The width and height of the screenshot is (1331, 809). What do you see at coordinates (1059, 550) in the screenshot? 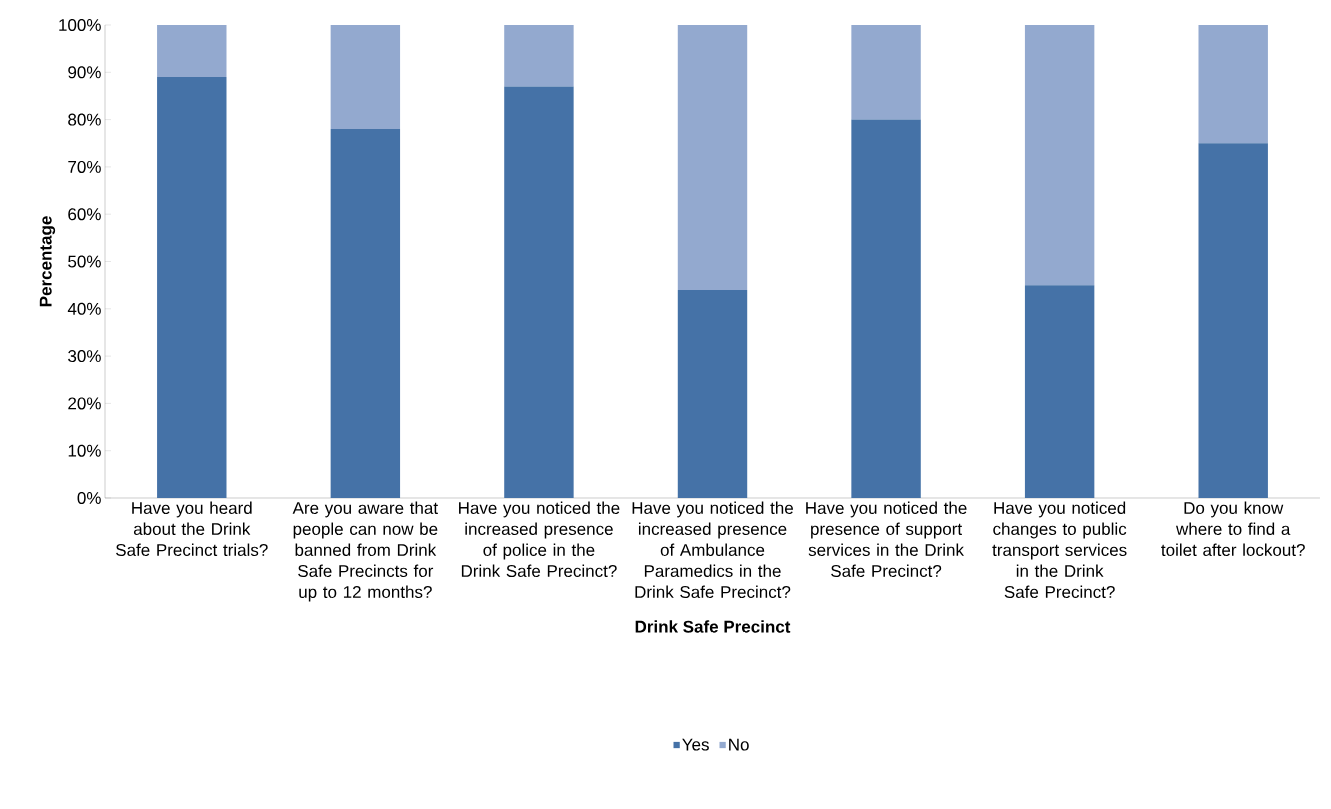
I see `x-tick-label: Have you noticed changes to public transport services in the Drink Safe Precinct?` at bounding box center [1059, 550].